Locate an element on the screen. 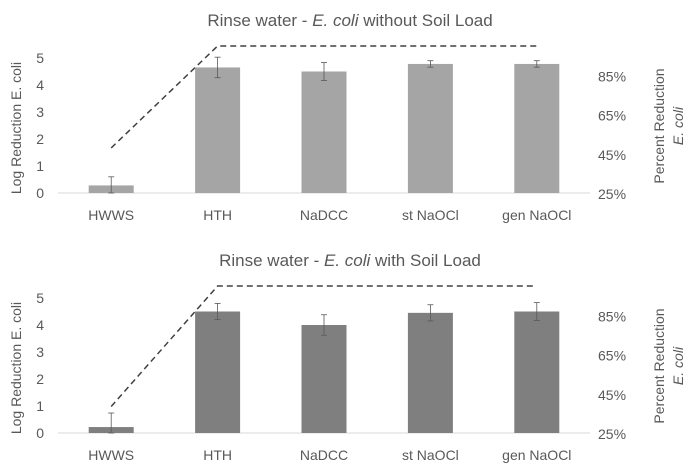 The image size is (700, 474). percent-reduction-line is located at coordinates (323, 97).